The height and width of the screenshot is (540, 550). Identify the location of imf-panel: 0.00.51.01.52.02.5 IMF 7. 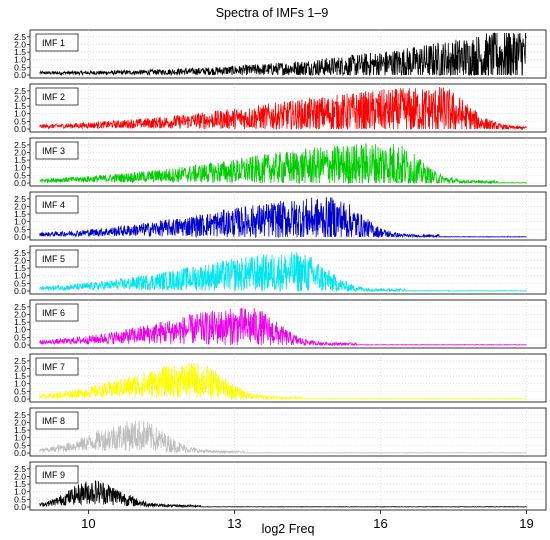
(280, 378).